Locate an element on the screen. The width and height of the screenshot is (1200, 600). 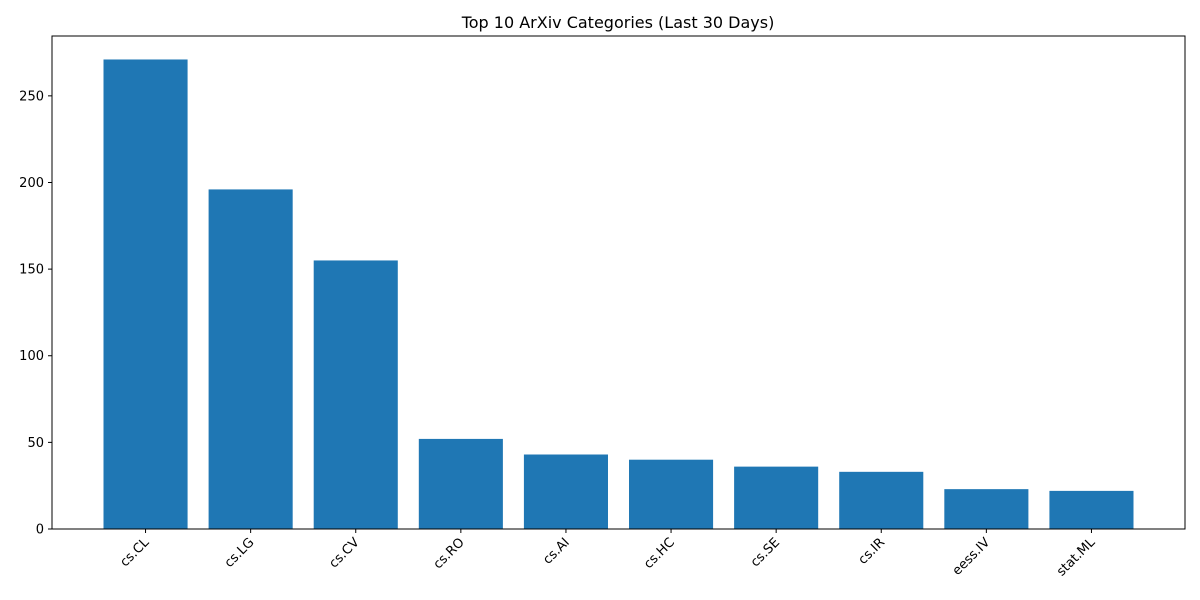
x-tick-label: cs.RO is located at coordinates (449, 553).